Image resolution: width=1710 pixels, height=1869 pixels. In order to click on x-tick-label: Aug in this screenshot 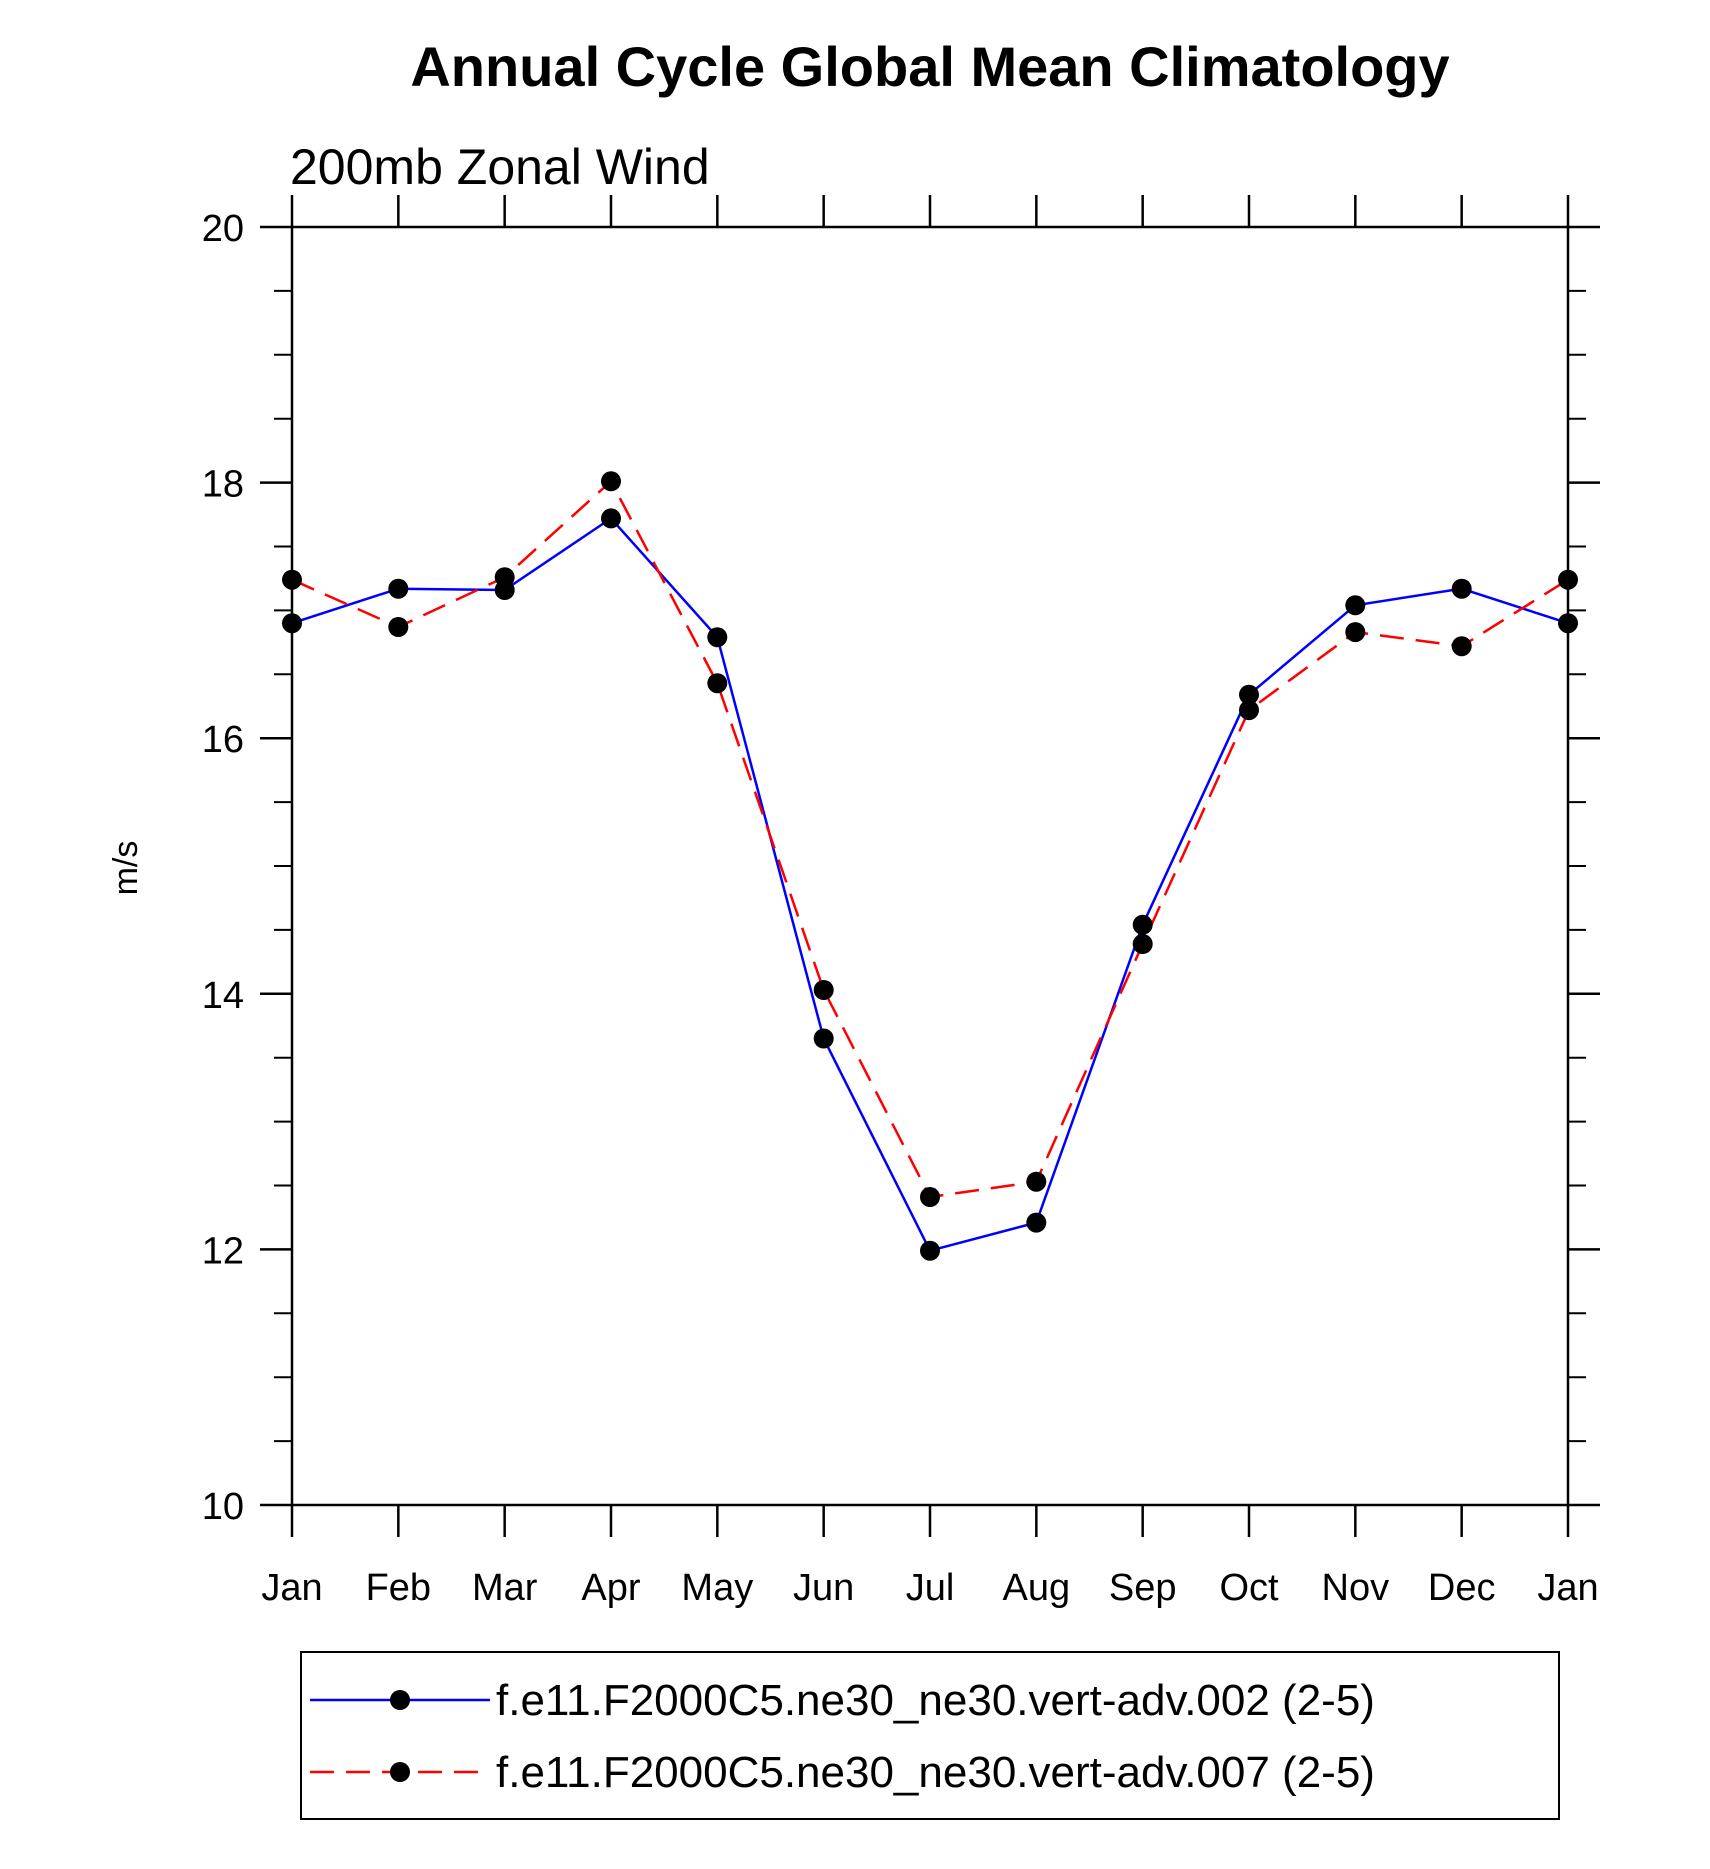, I will do `click(1037, 1588)`.